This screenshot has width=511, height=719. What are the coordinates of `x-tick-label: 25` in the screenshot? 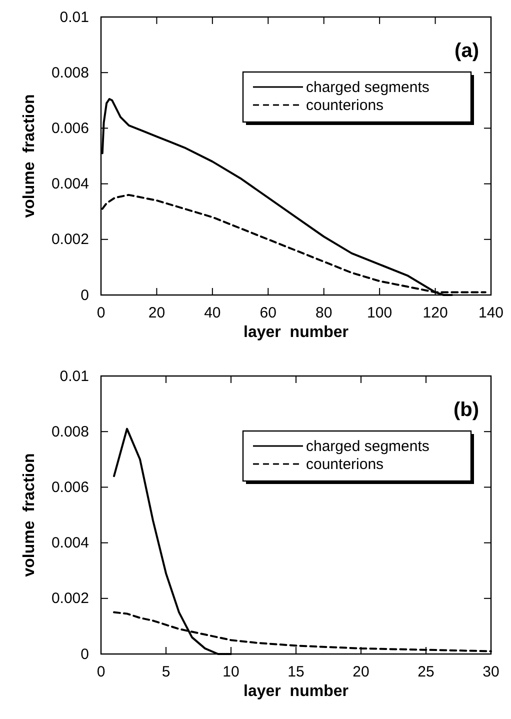 It's located at (426, 672).